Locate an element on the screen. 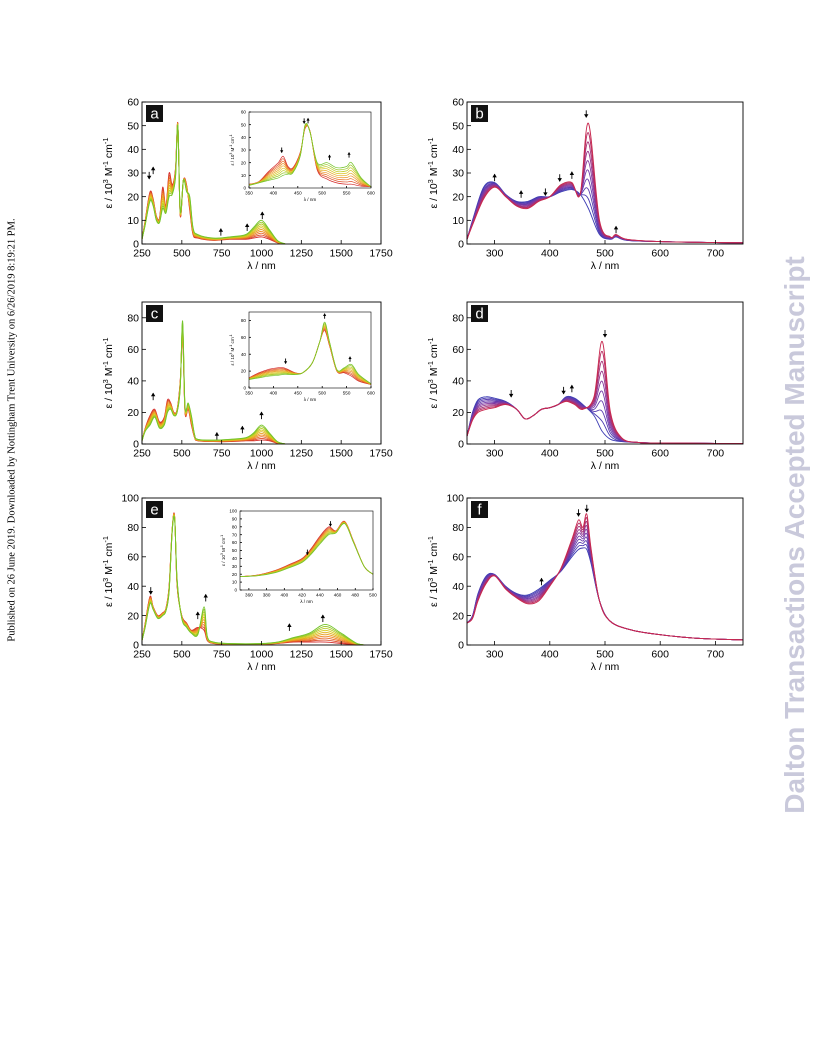  panel-label: e is located at coordinates (154, 510).